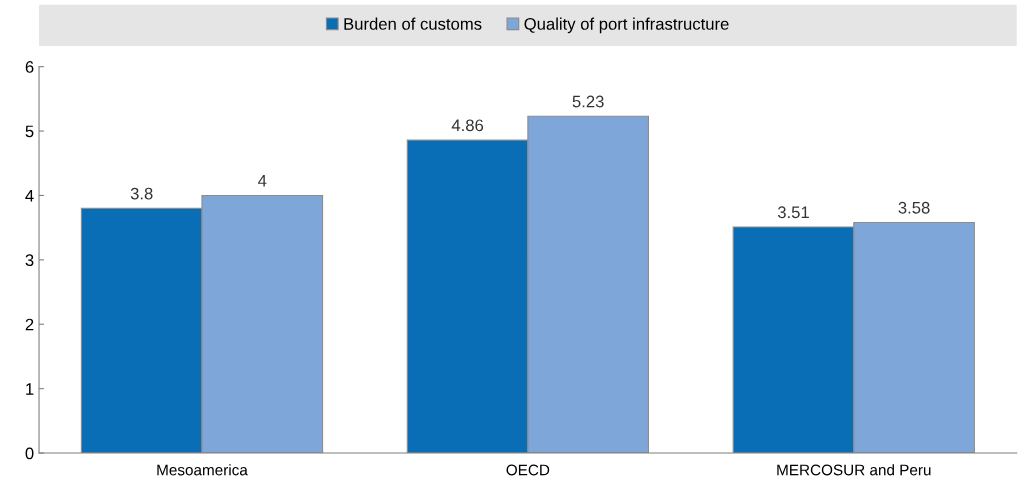 This screenshot has width=1027, height=483. What do you see at coordinates (588, 101) in the screenshot?
I see `data-label: 5.23` at bounding box center [588, 101].